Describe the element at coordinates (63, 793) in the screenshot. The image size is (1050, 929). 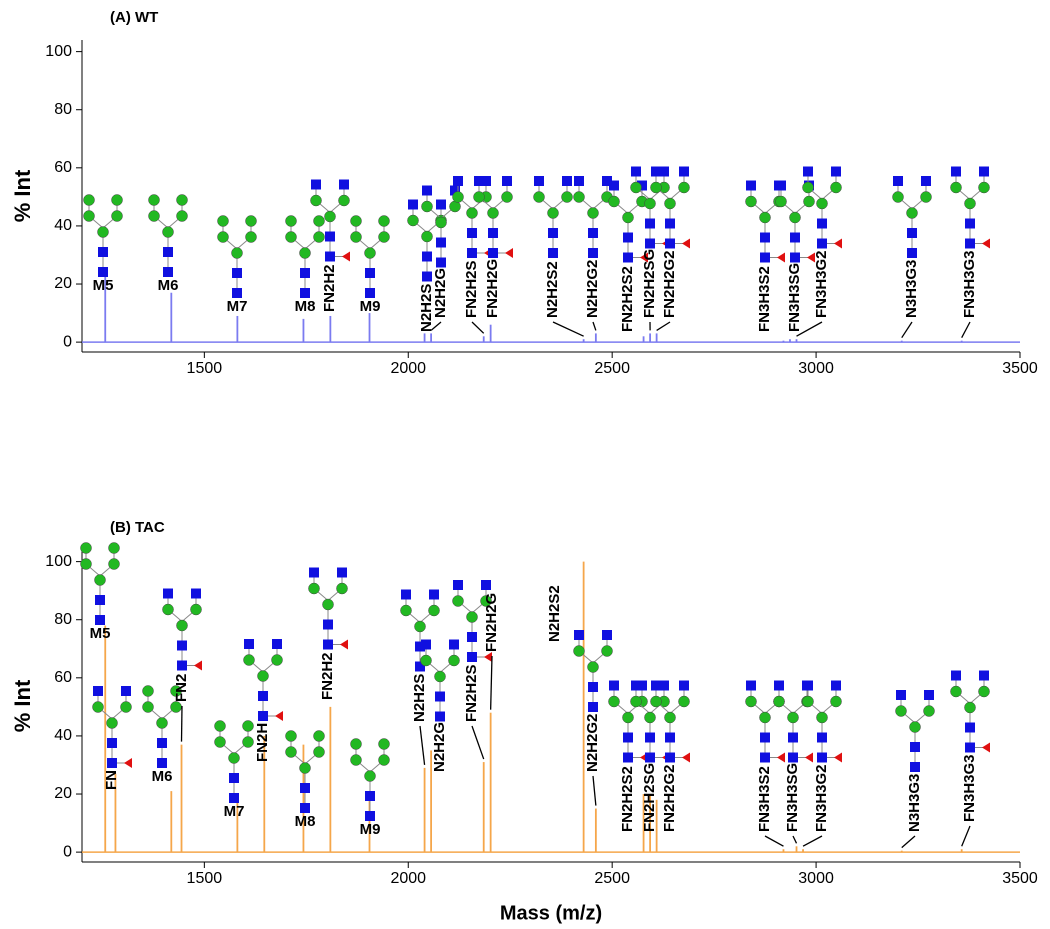
I see `y-tick-label: 20` at that location.